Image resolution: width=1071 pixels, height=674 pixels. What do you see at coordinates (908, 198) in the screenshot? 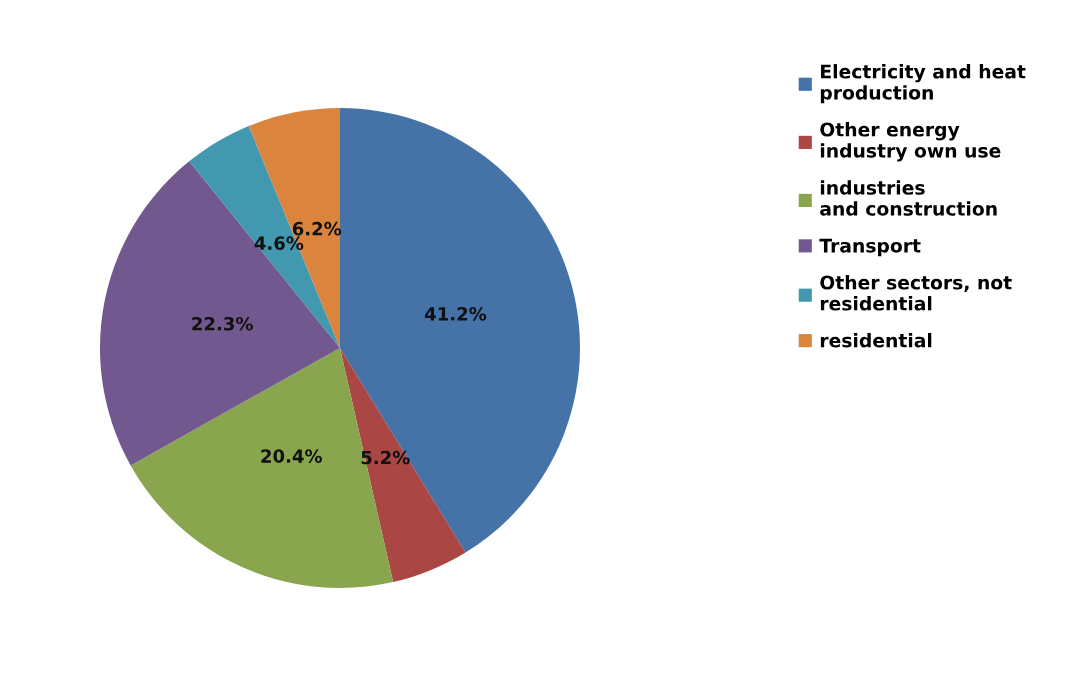
I see `legend-label: industries and construction` at bounding box center [908, 198].